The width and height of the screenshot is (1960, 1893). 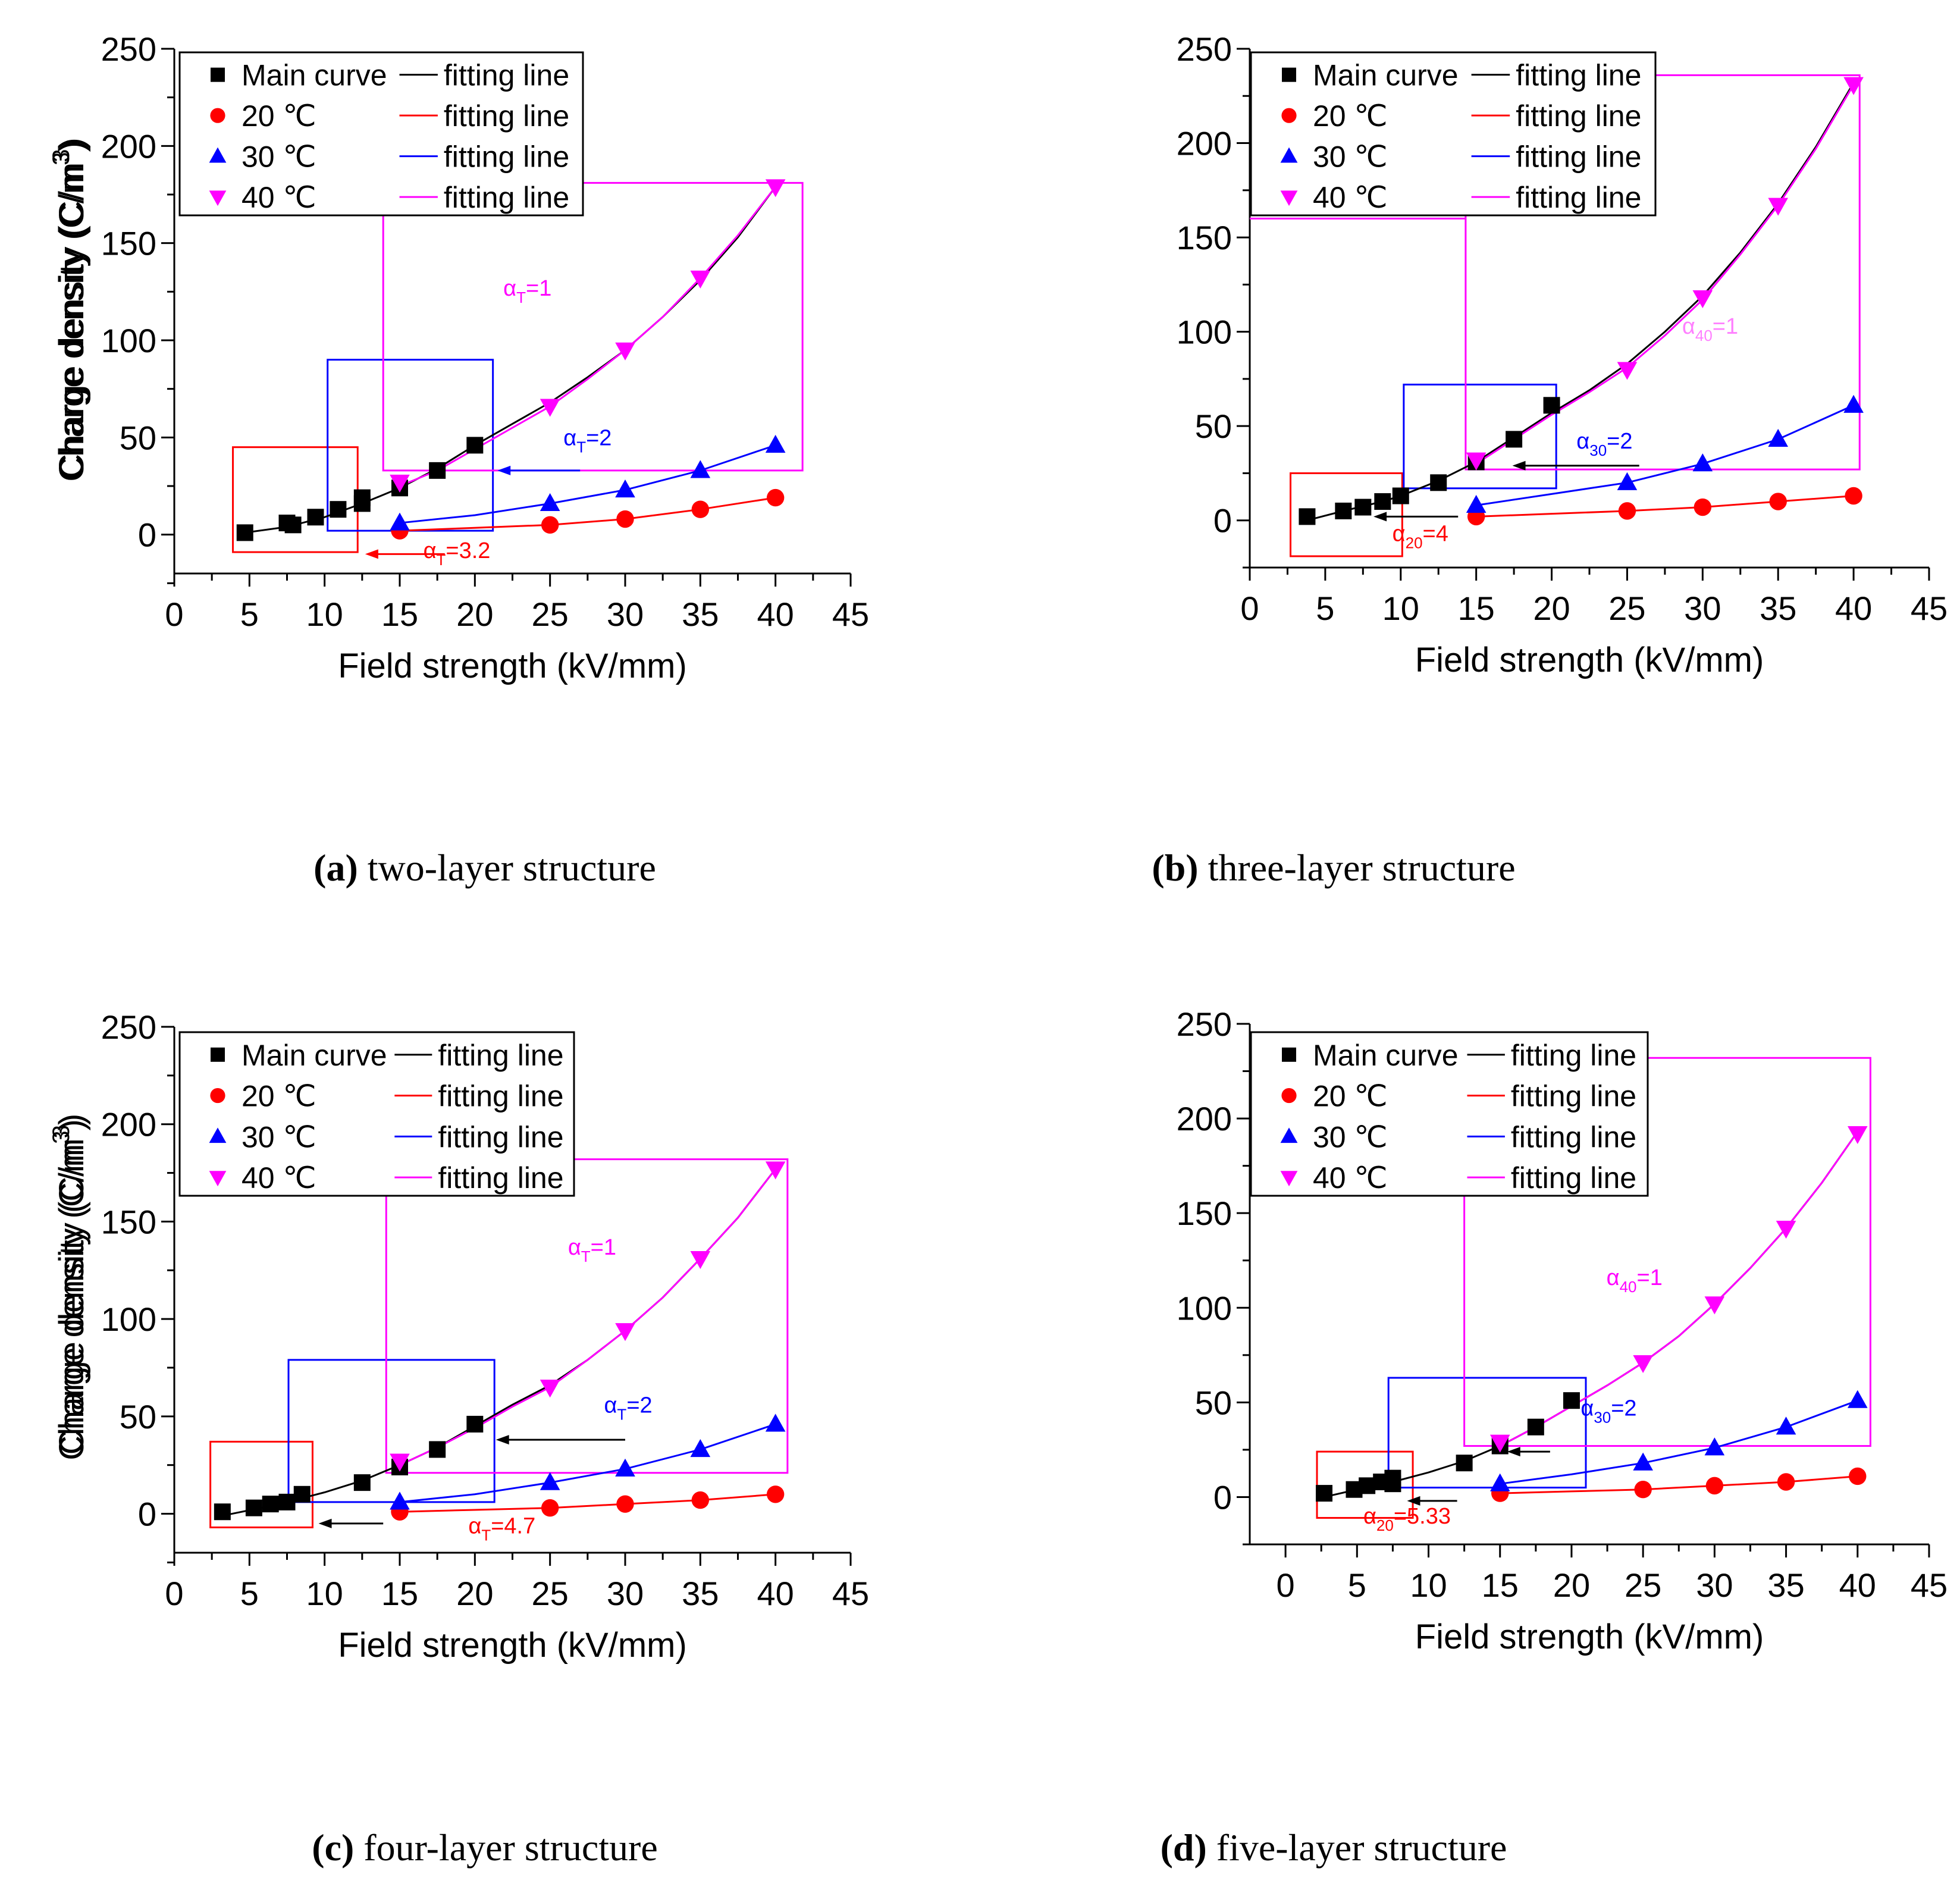 What do you see at coordinates (399, 614) in the screenshot?
I see `x-tick-label: 15` at bounding box center [399, 614].